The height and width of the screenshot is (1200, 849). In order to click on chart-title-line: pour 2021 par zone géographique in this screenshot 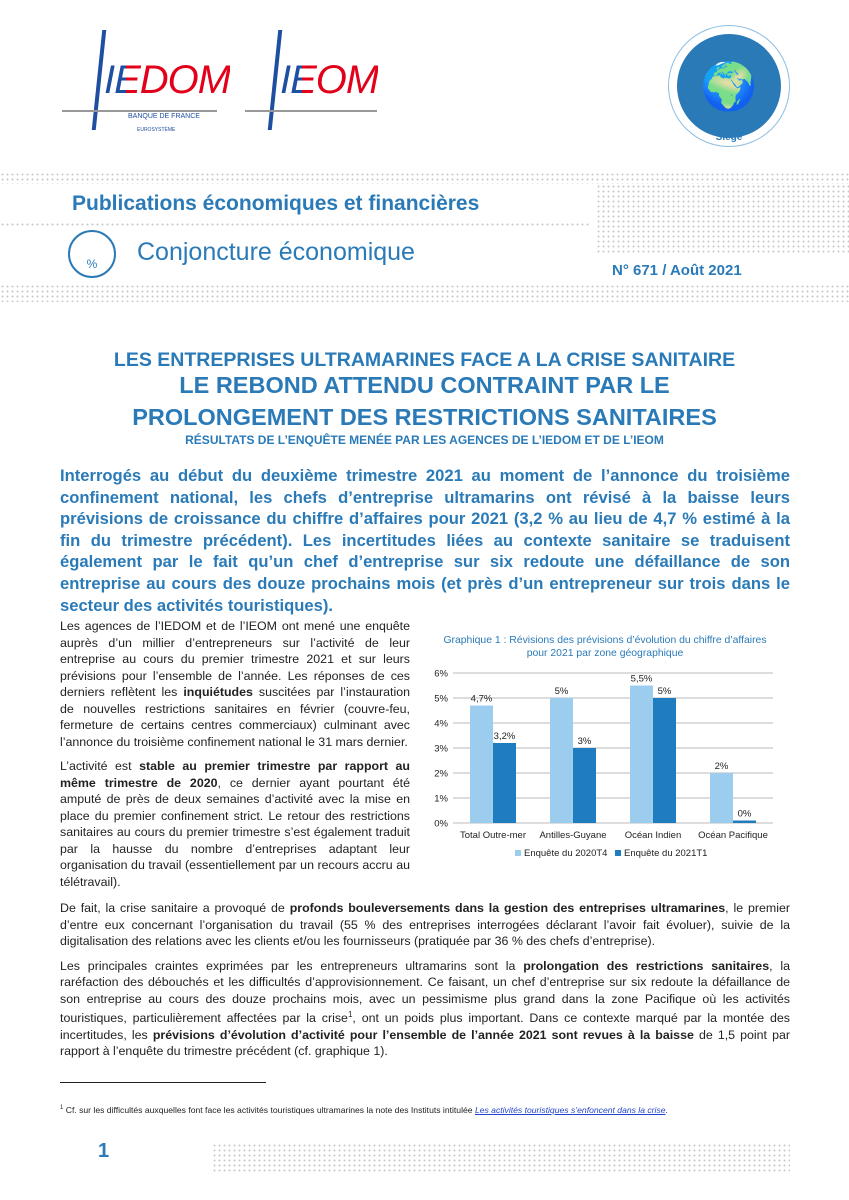, I will do `click(605, 653)`.